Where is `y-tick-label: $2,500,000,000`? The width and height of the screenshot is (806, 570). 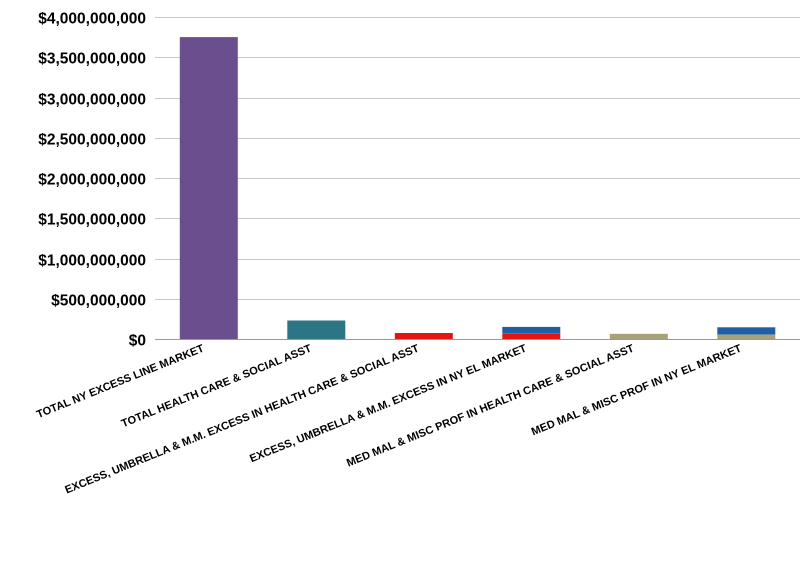
y-tick-label: $2,500,000,000 is located at coordinates (92, 140).